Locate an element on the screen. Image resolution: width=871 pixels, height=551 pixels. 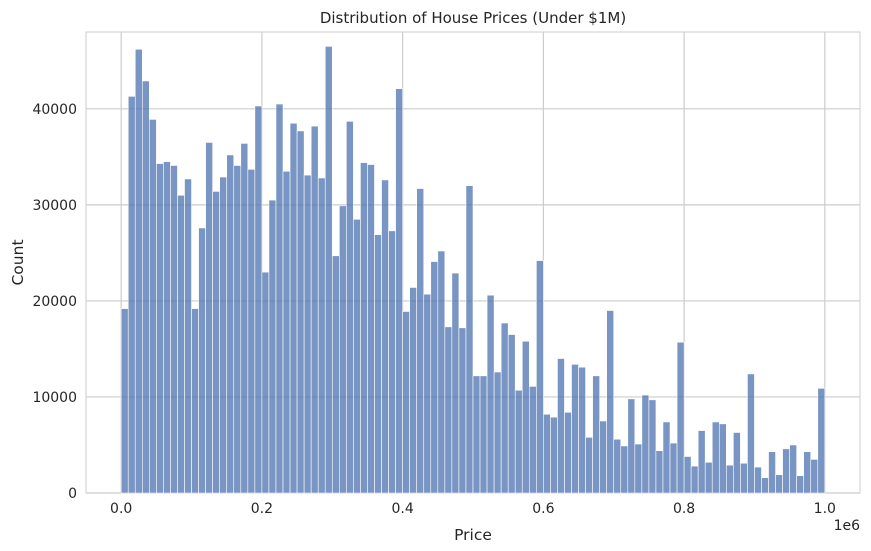
y-axis-label: Count is located at coordinates (18, 262).